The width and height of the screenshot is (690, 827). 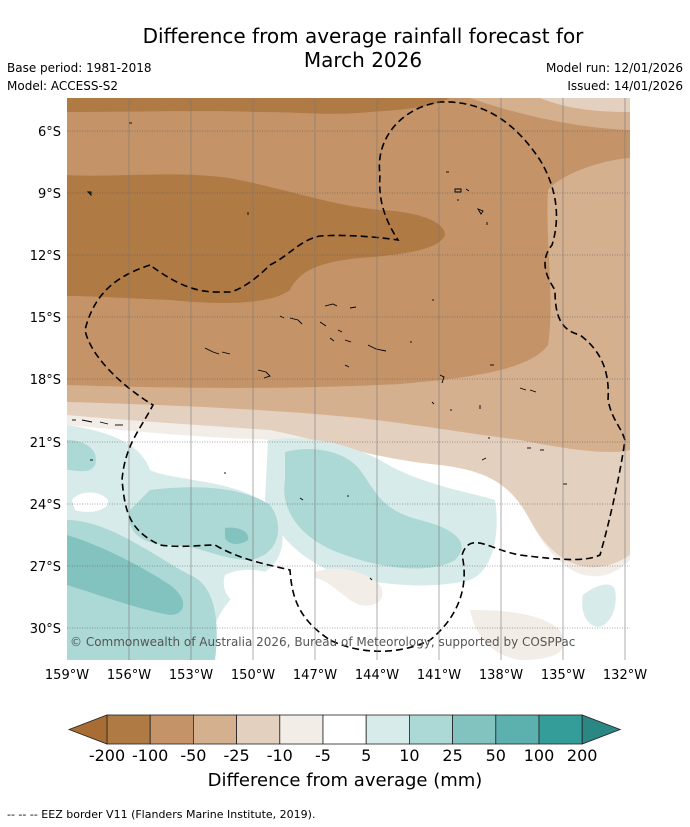 What do you see at coordinates (409, 755) in the screenshot?
I see `colorbar-tick: 10` at bounding box center [409, 755].